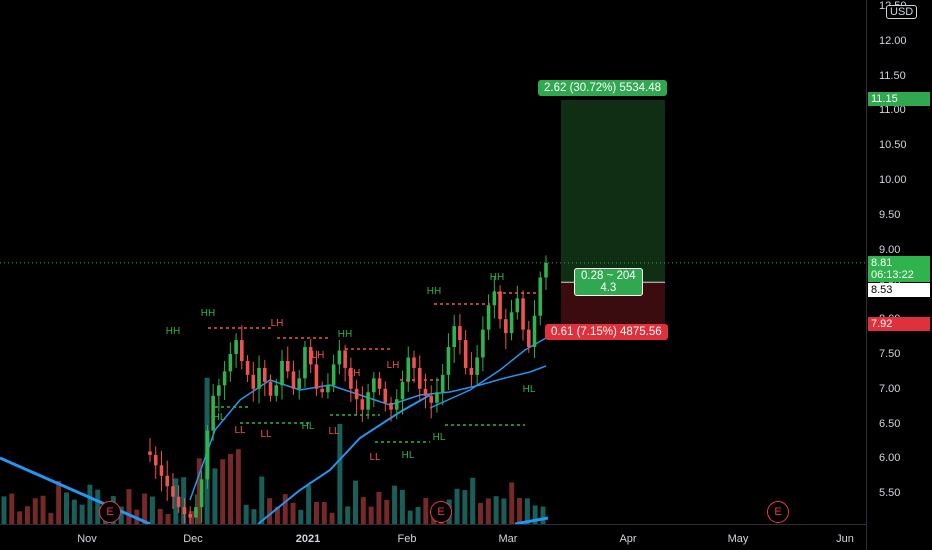  Describe the element at coordinates (902, 12) in the screenshot. I see `currency-button: USD` at that location.